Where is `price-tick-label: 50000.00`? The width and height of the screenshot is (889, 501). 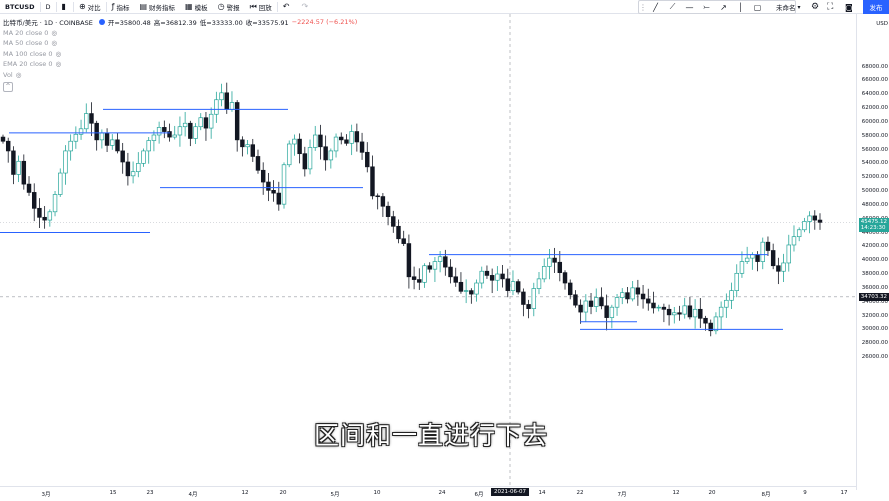
price-tick-label: 50000.00 is located at coordinates (874, 191).